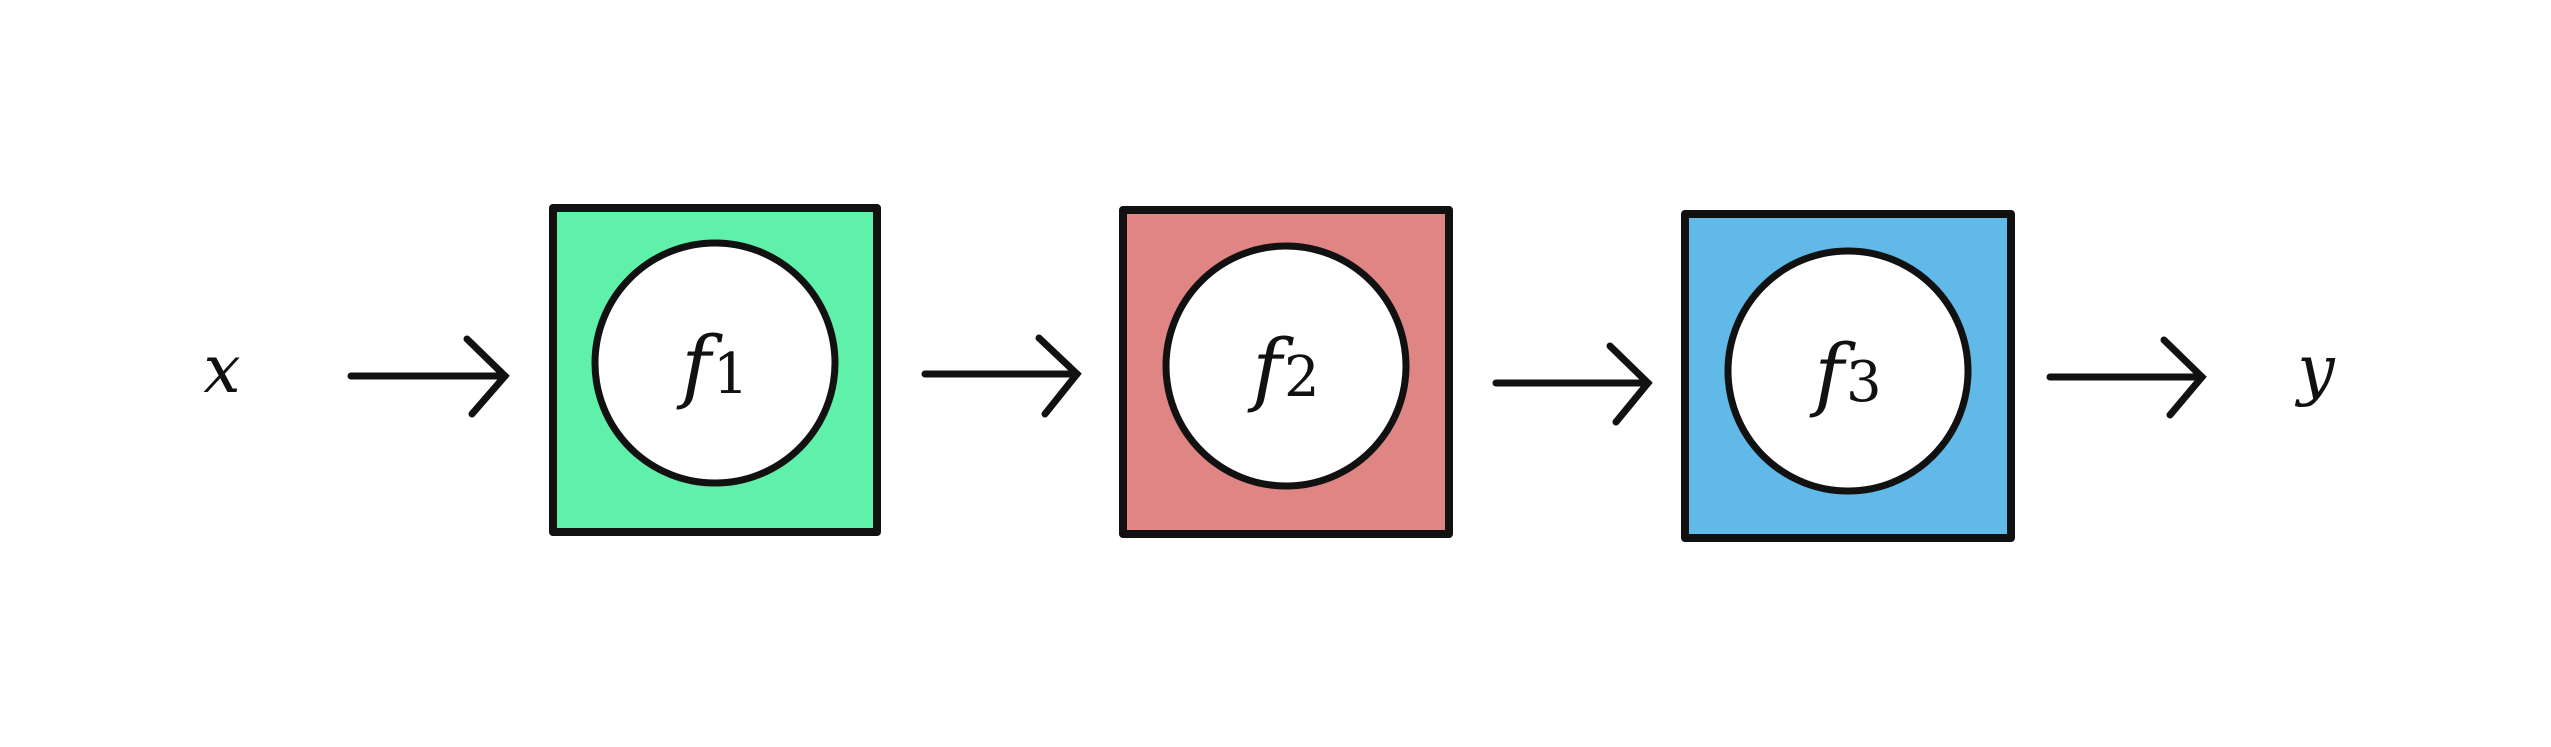  What do you see at coordinates (1302, 377) in the screenshot?
I see `block-f2-subscript: 2` at bounding box center [1302, 377].